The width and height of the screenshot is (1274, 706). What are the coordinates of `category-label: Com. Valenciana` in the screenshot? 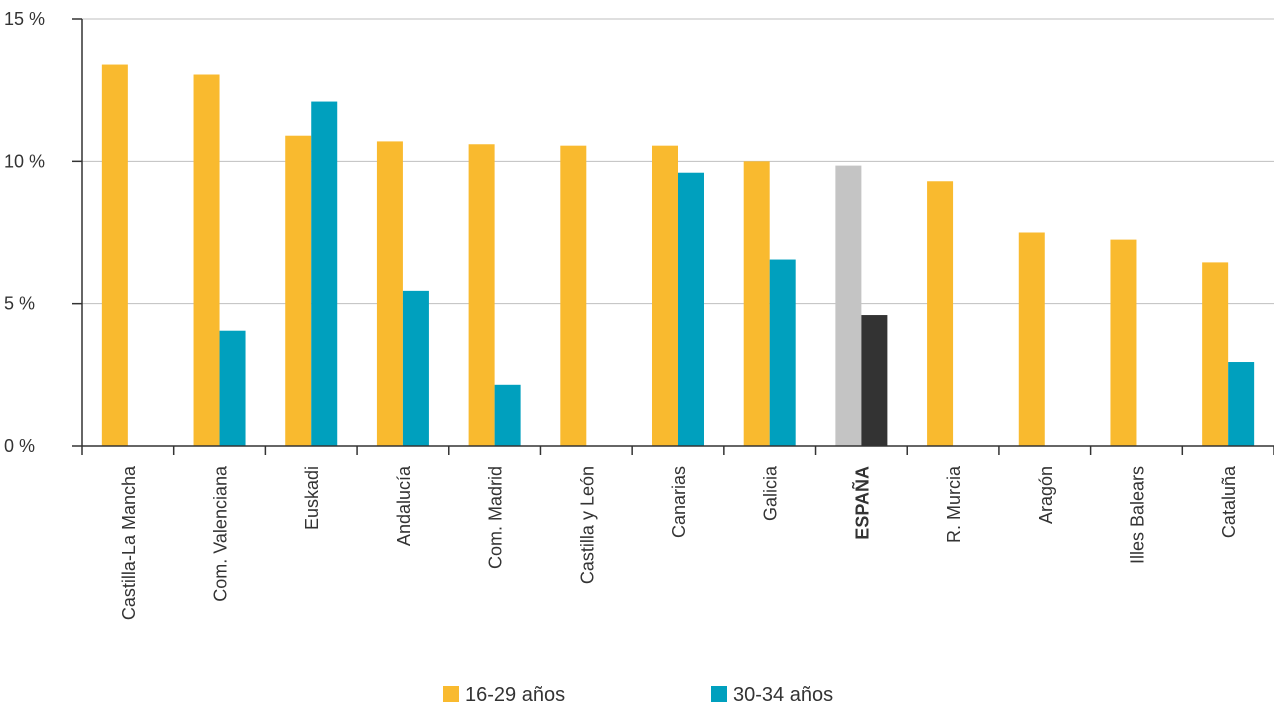 It's located at (221, 533).